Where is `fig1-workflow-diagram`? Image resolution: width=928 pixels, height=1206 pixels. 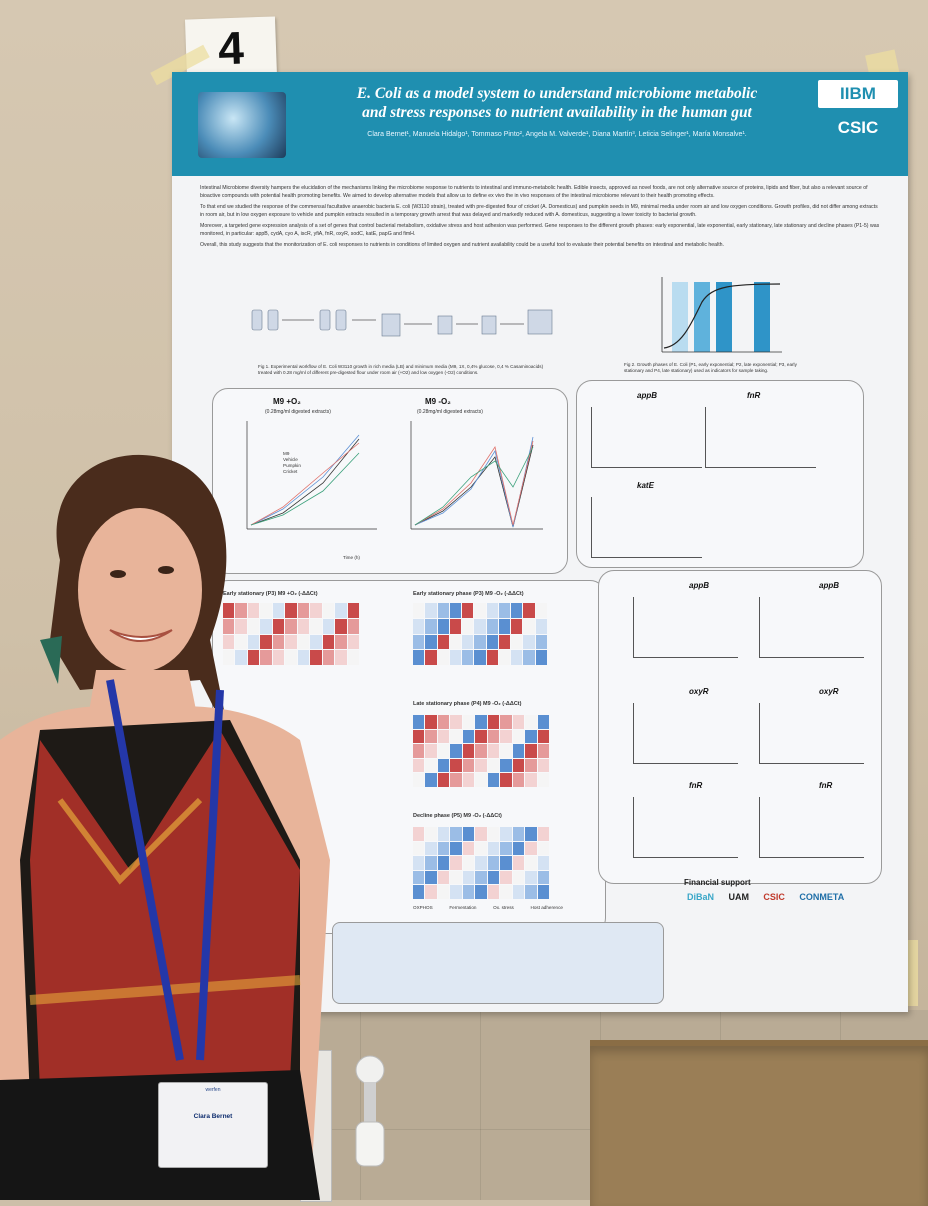
fig1-workflow-diagram is located at coordinates (402, 323).